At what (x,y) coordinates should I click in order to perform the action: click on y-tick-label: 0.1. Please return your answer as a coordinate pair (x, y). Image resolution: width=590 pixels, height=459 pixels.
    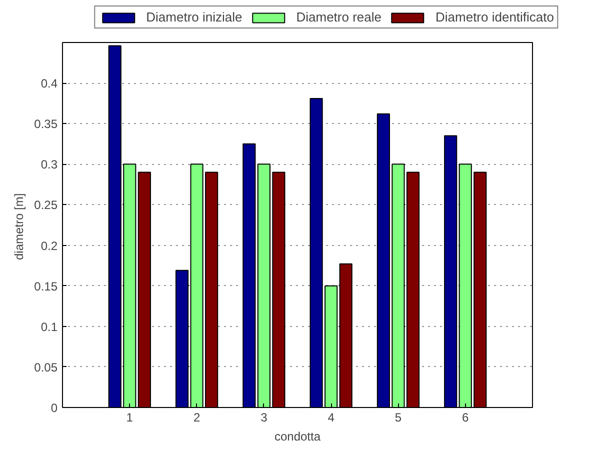
    Looking at the image, I should click on (49, 327).